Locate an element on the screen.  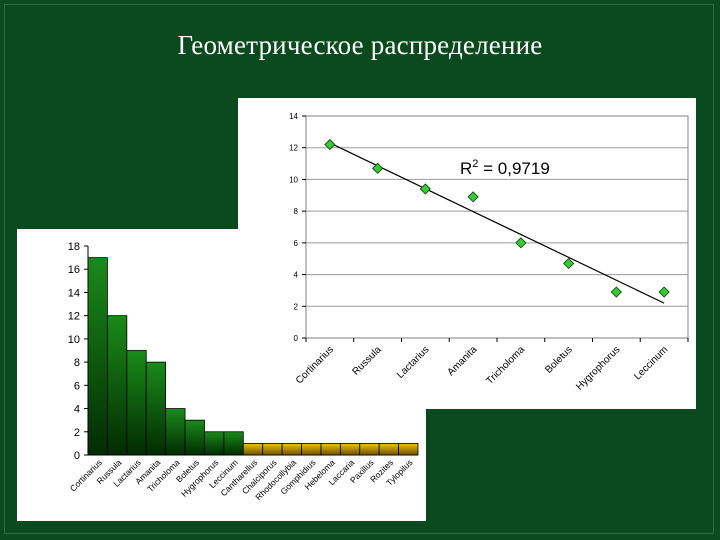
scatter-category-label: Russula is located at coordinates (367, 361).